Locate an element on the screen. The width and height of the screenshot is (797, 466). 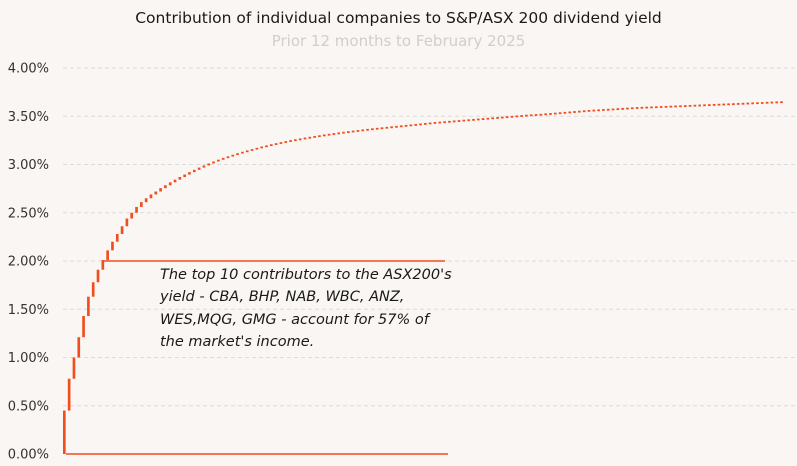
annotation-line: yield - CBA, BHP, NAB, WBC, ANZ, is located at coordinates (282, 297).